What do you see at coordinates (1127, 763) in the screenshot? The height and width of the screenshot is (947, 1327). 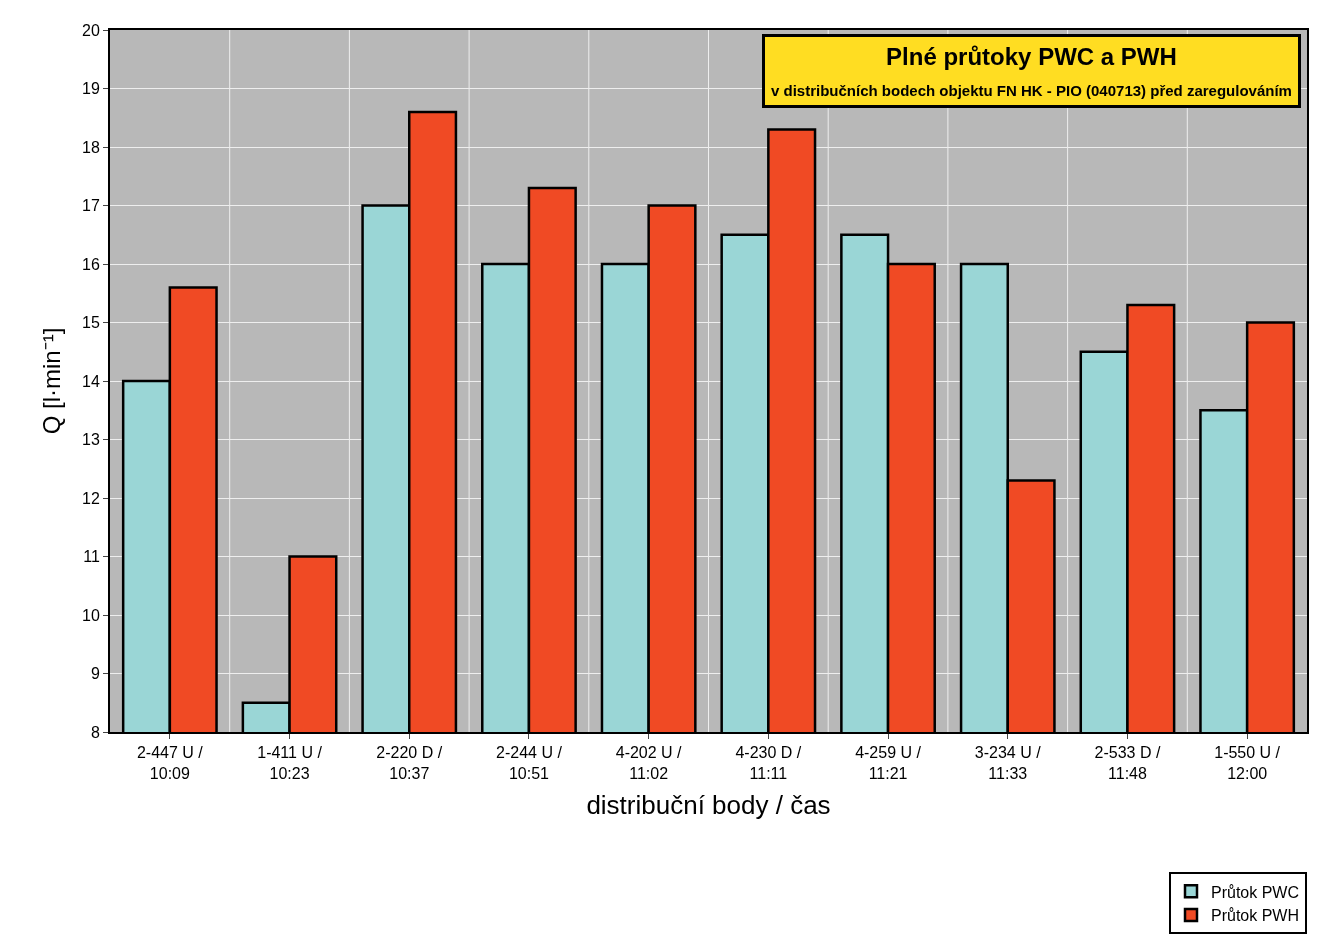 I see `x-tick-label: 2-533 D / 11:48` at bounding box center [1127, 763].